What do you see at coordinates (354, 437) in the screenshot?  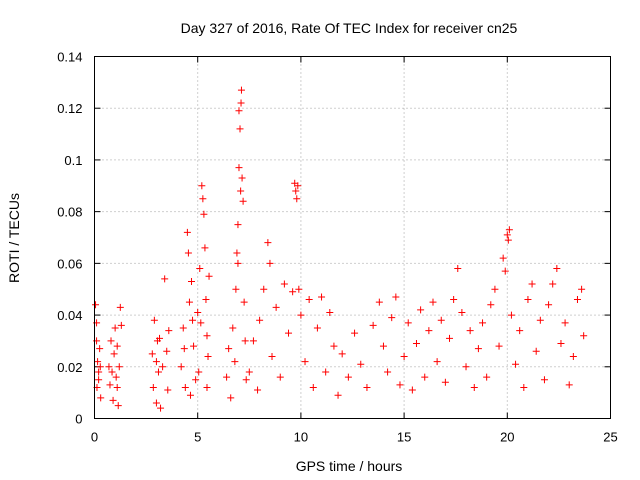 I see `x-tick-labels: 0 5 10 15 20 25` at bounding box center [354, 437].